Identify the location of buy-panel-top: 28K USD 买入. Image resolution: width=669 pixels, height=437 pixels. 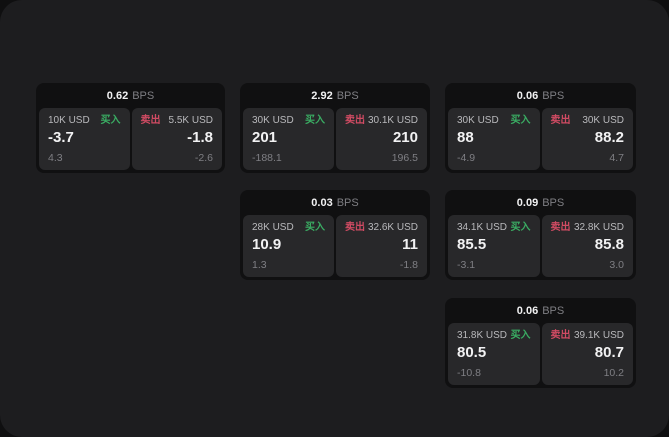
(288, 228).